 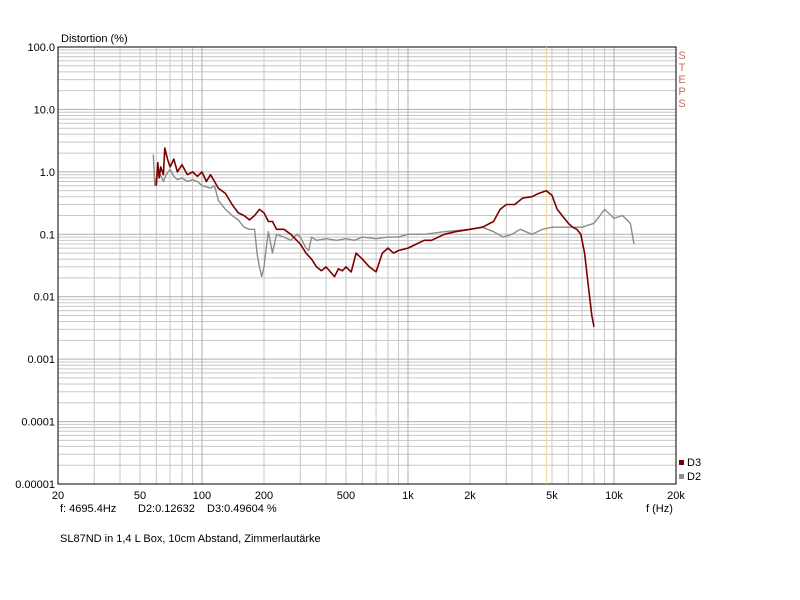 I want to click on side-label-letter: P, so click(x=681, y=92).